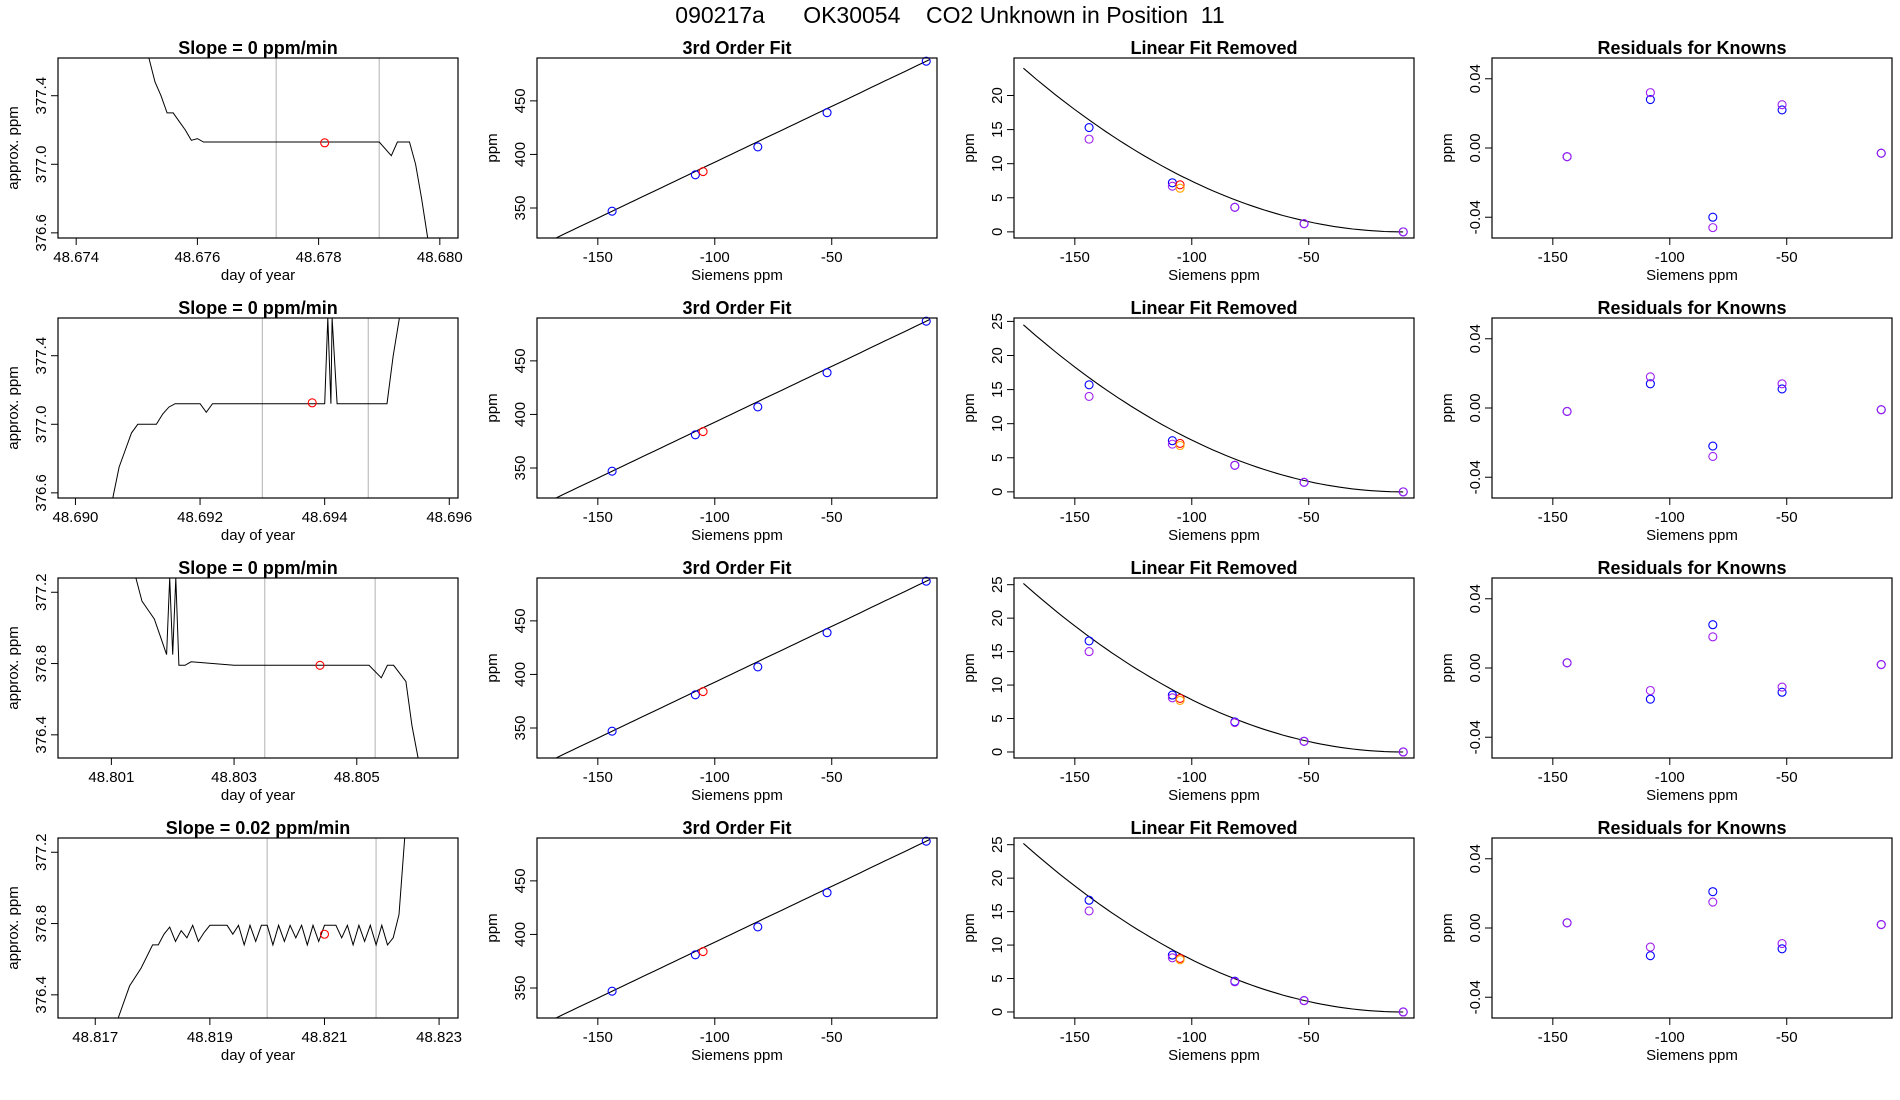 This screenshot has width=1900, height=1100. What do you see at coordinates (258, 308) in the screenshot?
I see `panel-title: Slope = 0 ppm/min` at bounding box center [258, 308].